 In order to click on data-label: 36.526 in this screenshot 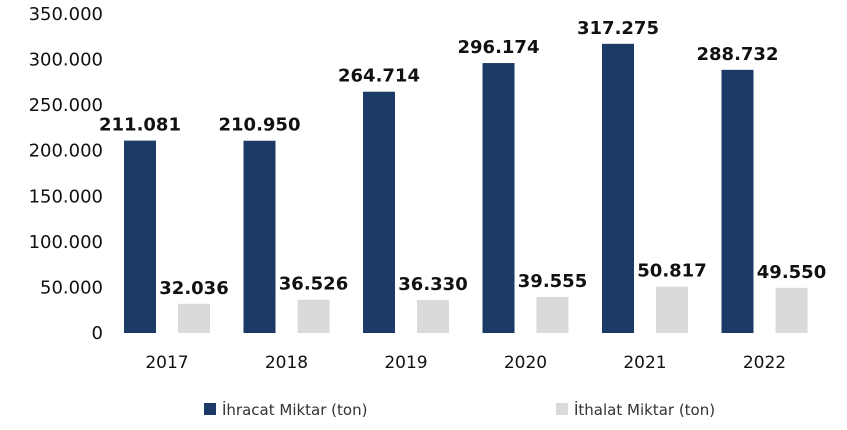, I will do `click(313, 284)`.